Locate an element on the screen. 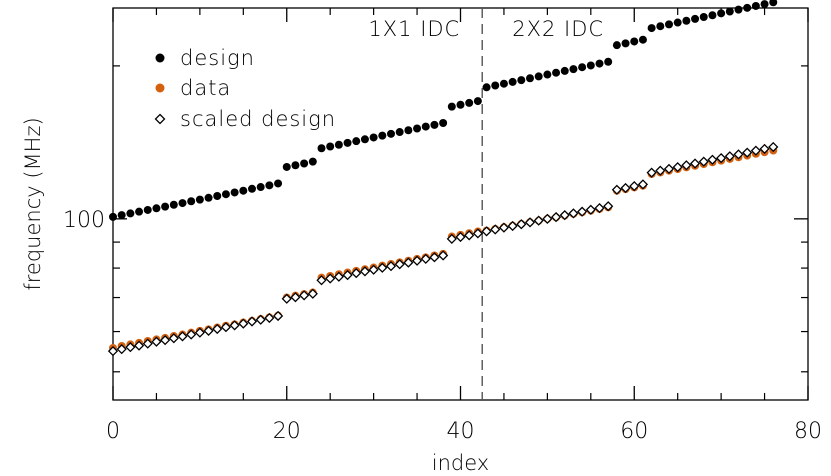 The image size is (831, 476). legend-data-label: data is located at coordinates (205, 88).